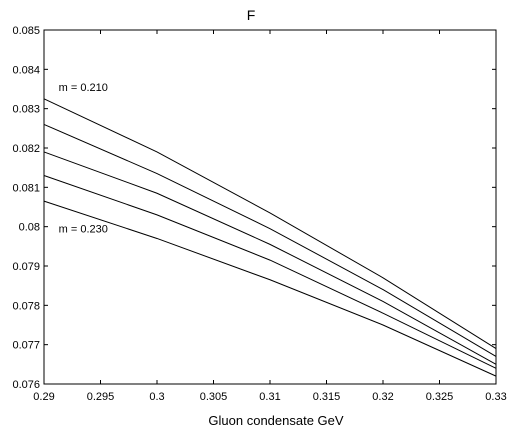  I want to click on y-tick-label: 0.08, so click(29, 228).